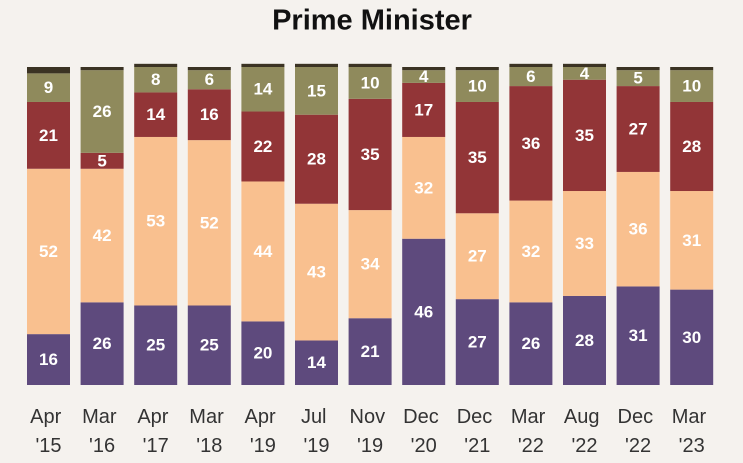 This screenshot has height=463, width=743. Describe the element at coordinates (209, 431) in the screenshot. I see `x-tick-label: Mar '18` at that location.